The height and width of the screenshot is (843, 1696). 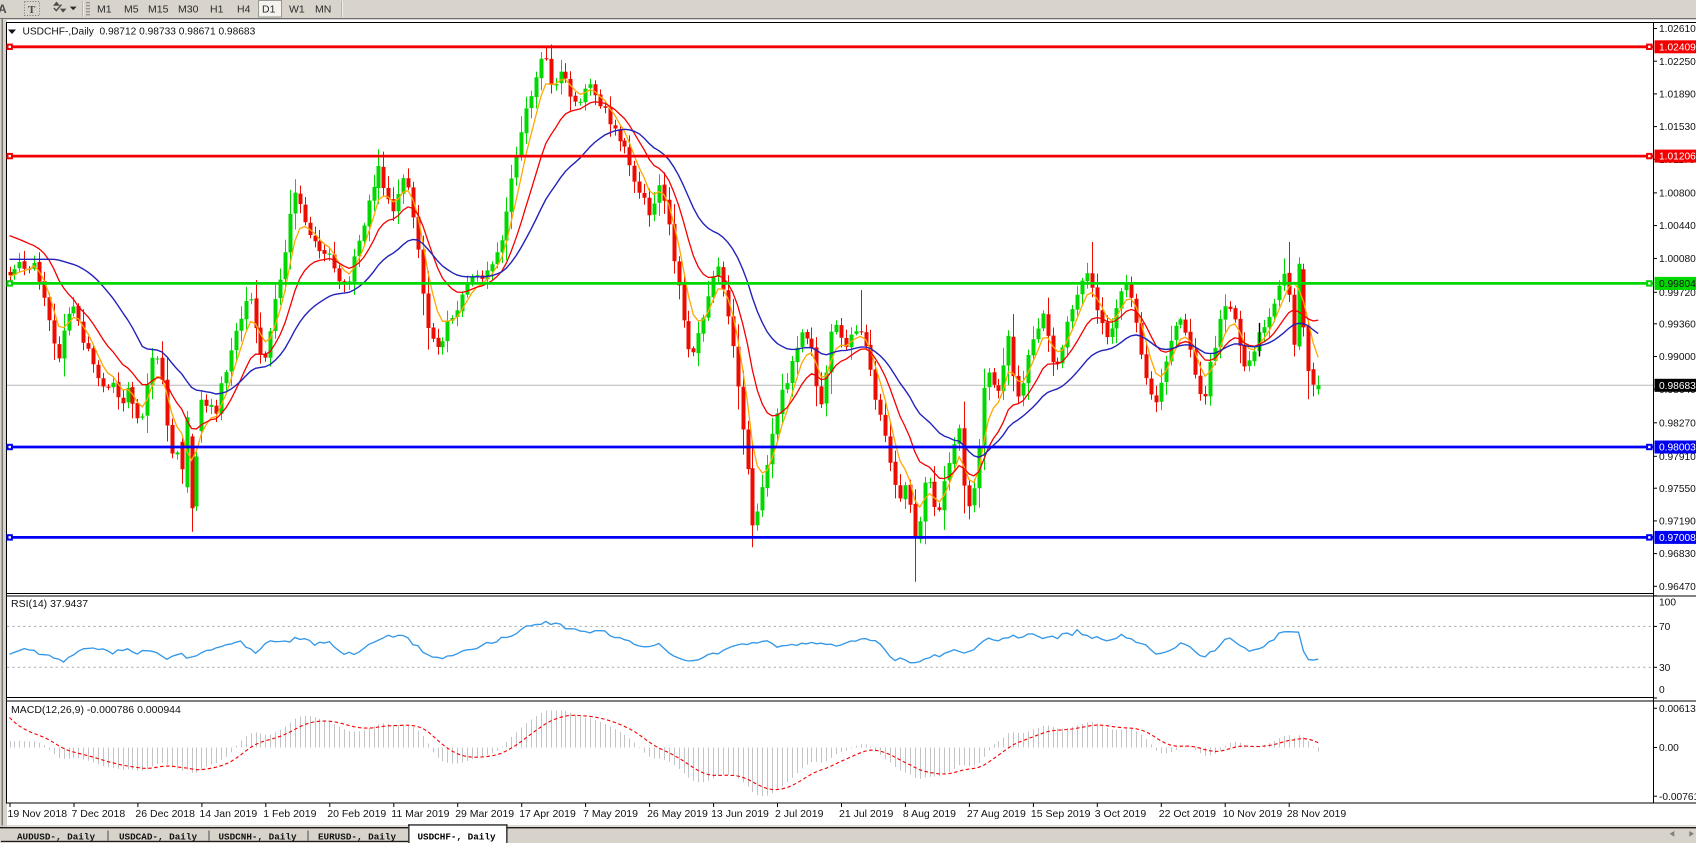 I want to click on svg-text: 27 Aug 2019, so click(x=996, y=814).